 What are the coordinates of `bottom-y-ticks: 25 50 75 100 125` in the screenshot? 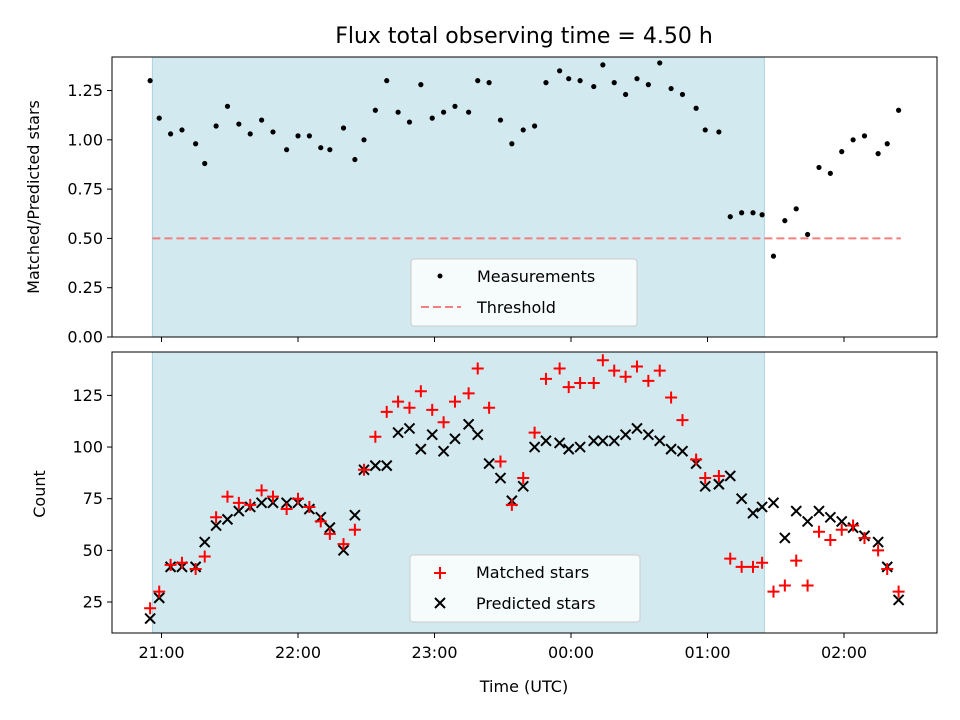 It's located at (92, 499).